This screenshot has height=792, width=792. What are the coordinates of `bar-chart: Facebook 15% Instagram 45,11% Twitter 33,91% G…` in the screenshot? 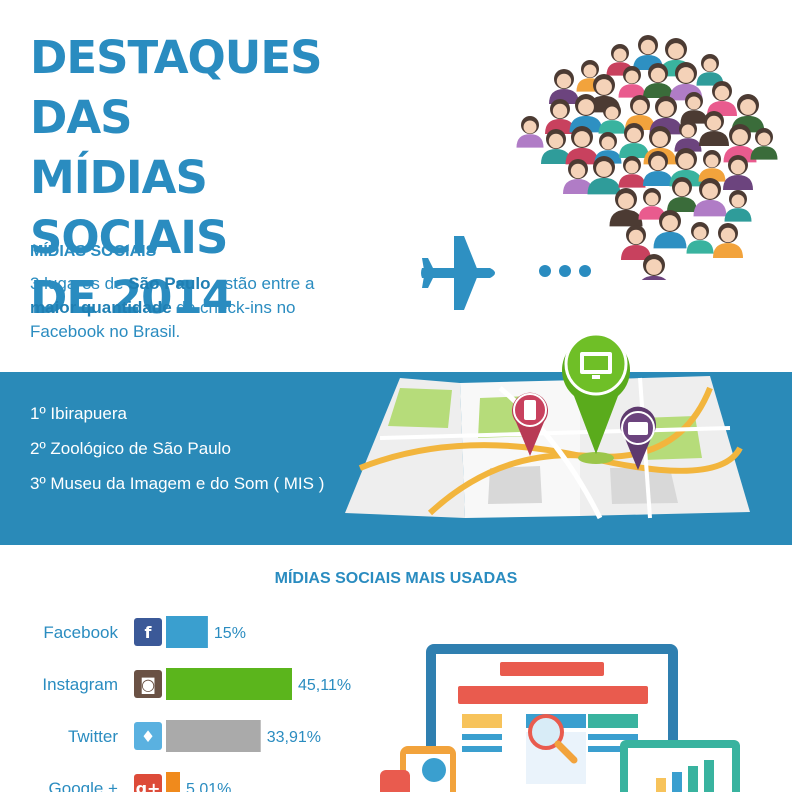 It's located at (196, 704).